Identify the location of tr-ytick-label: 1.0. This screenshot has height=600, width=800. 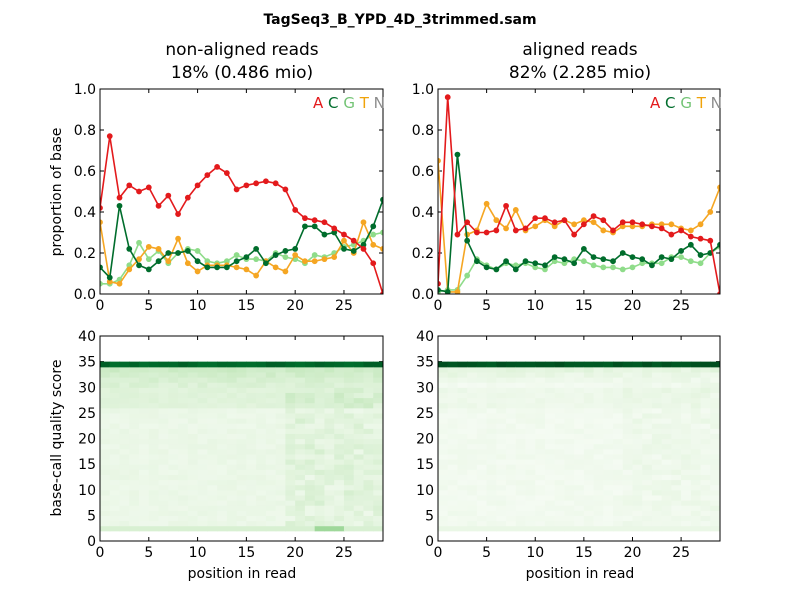
(423, 90).